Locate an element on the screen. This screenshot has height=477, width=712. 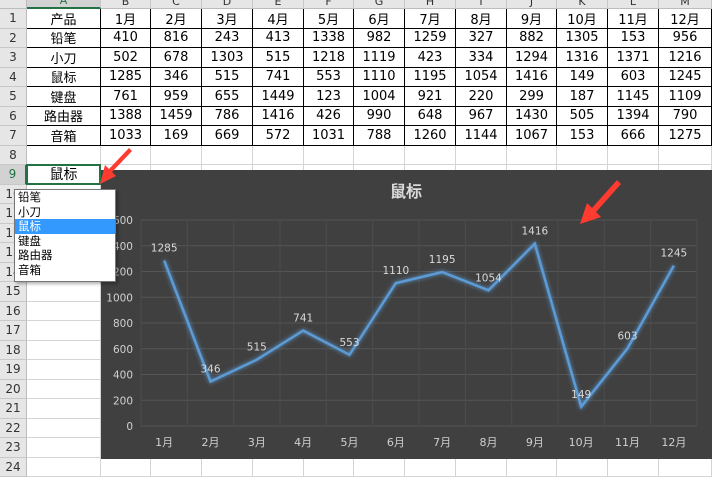
value-cell: 1371 is located at coordinates (633, 58).